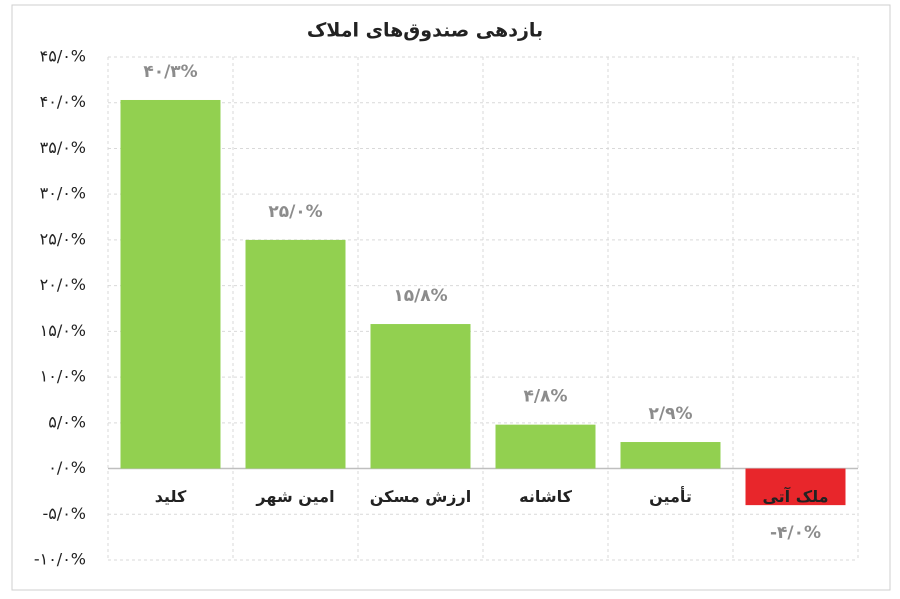 Image resolution: width=900 pixels, height=599 pixels. Describe the element at coordinates (63, 284) in the screenshot. I see `y-tick-label: ۲۰/۰%` at that location.